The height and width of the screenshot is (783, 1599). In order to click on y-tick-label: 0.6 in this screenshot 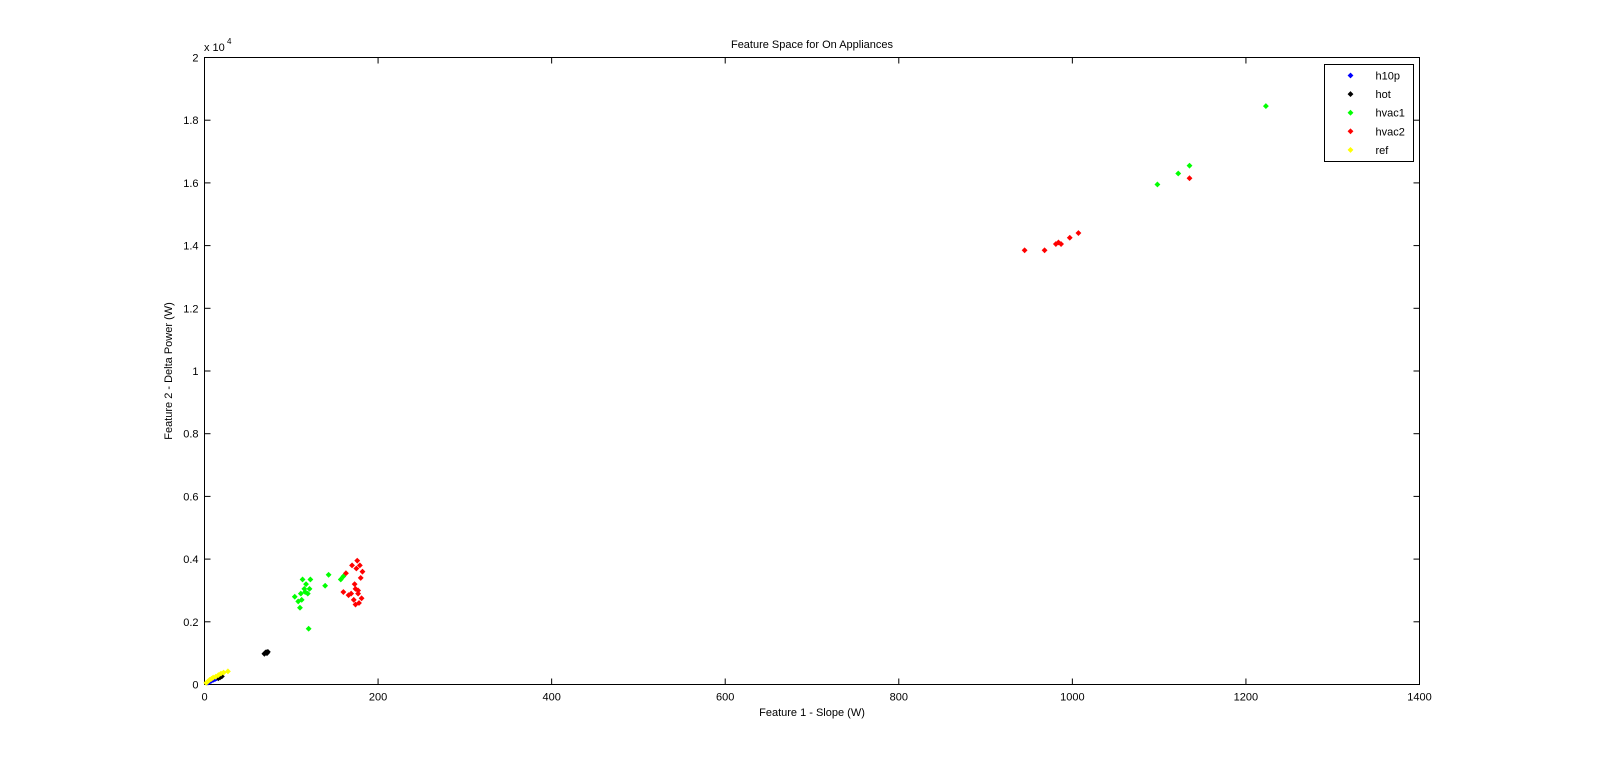, I will do `click(190, 497)`.